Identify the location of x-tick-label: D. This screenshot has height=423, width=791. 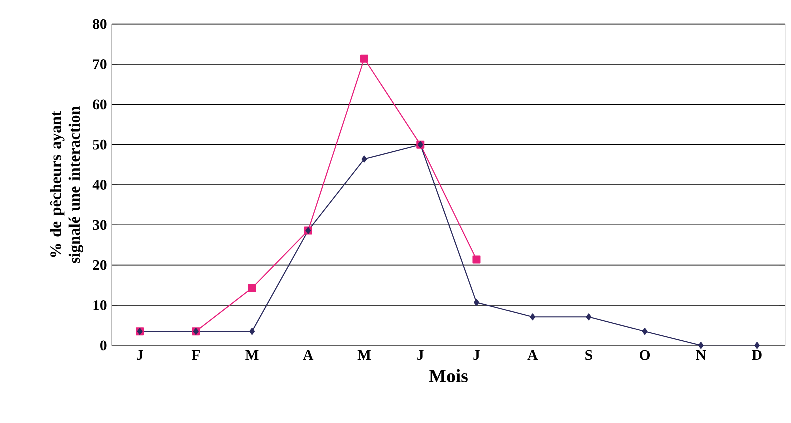
(757, 355).